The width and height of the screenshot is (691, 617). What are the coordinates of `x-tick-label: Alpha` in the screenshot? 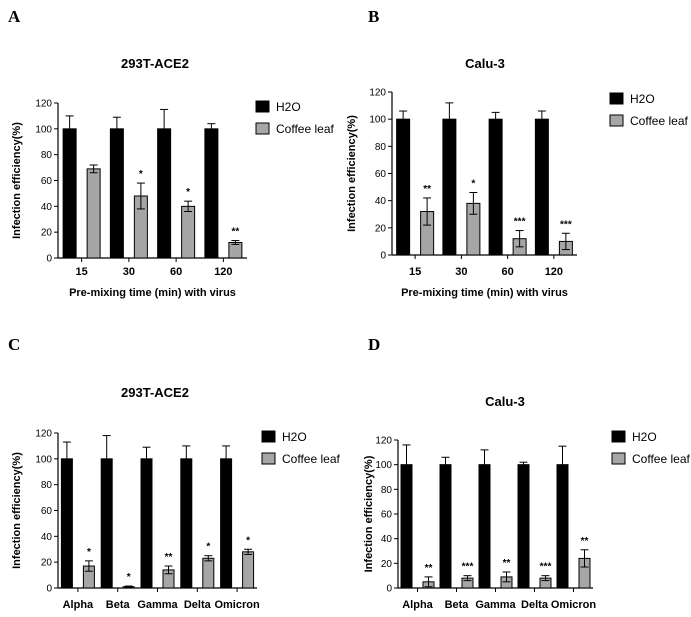 It's located at (78, 605).